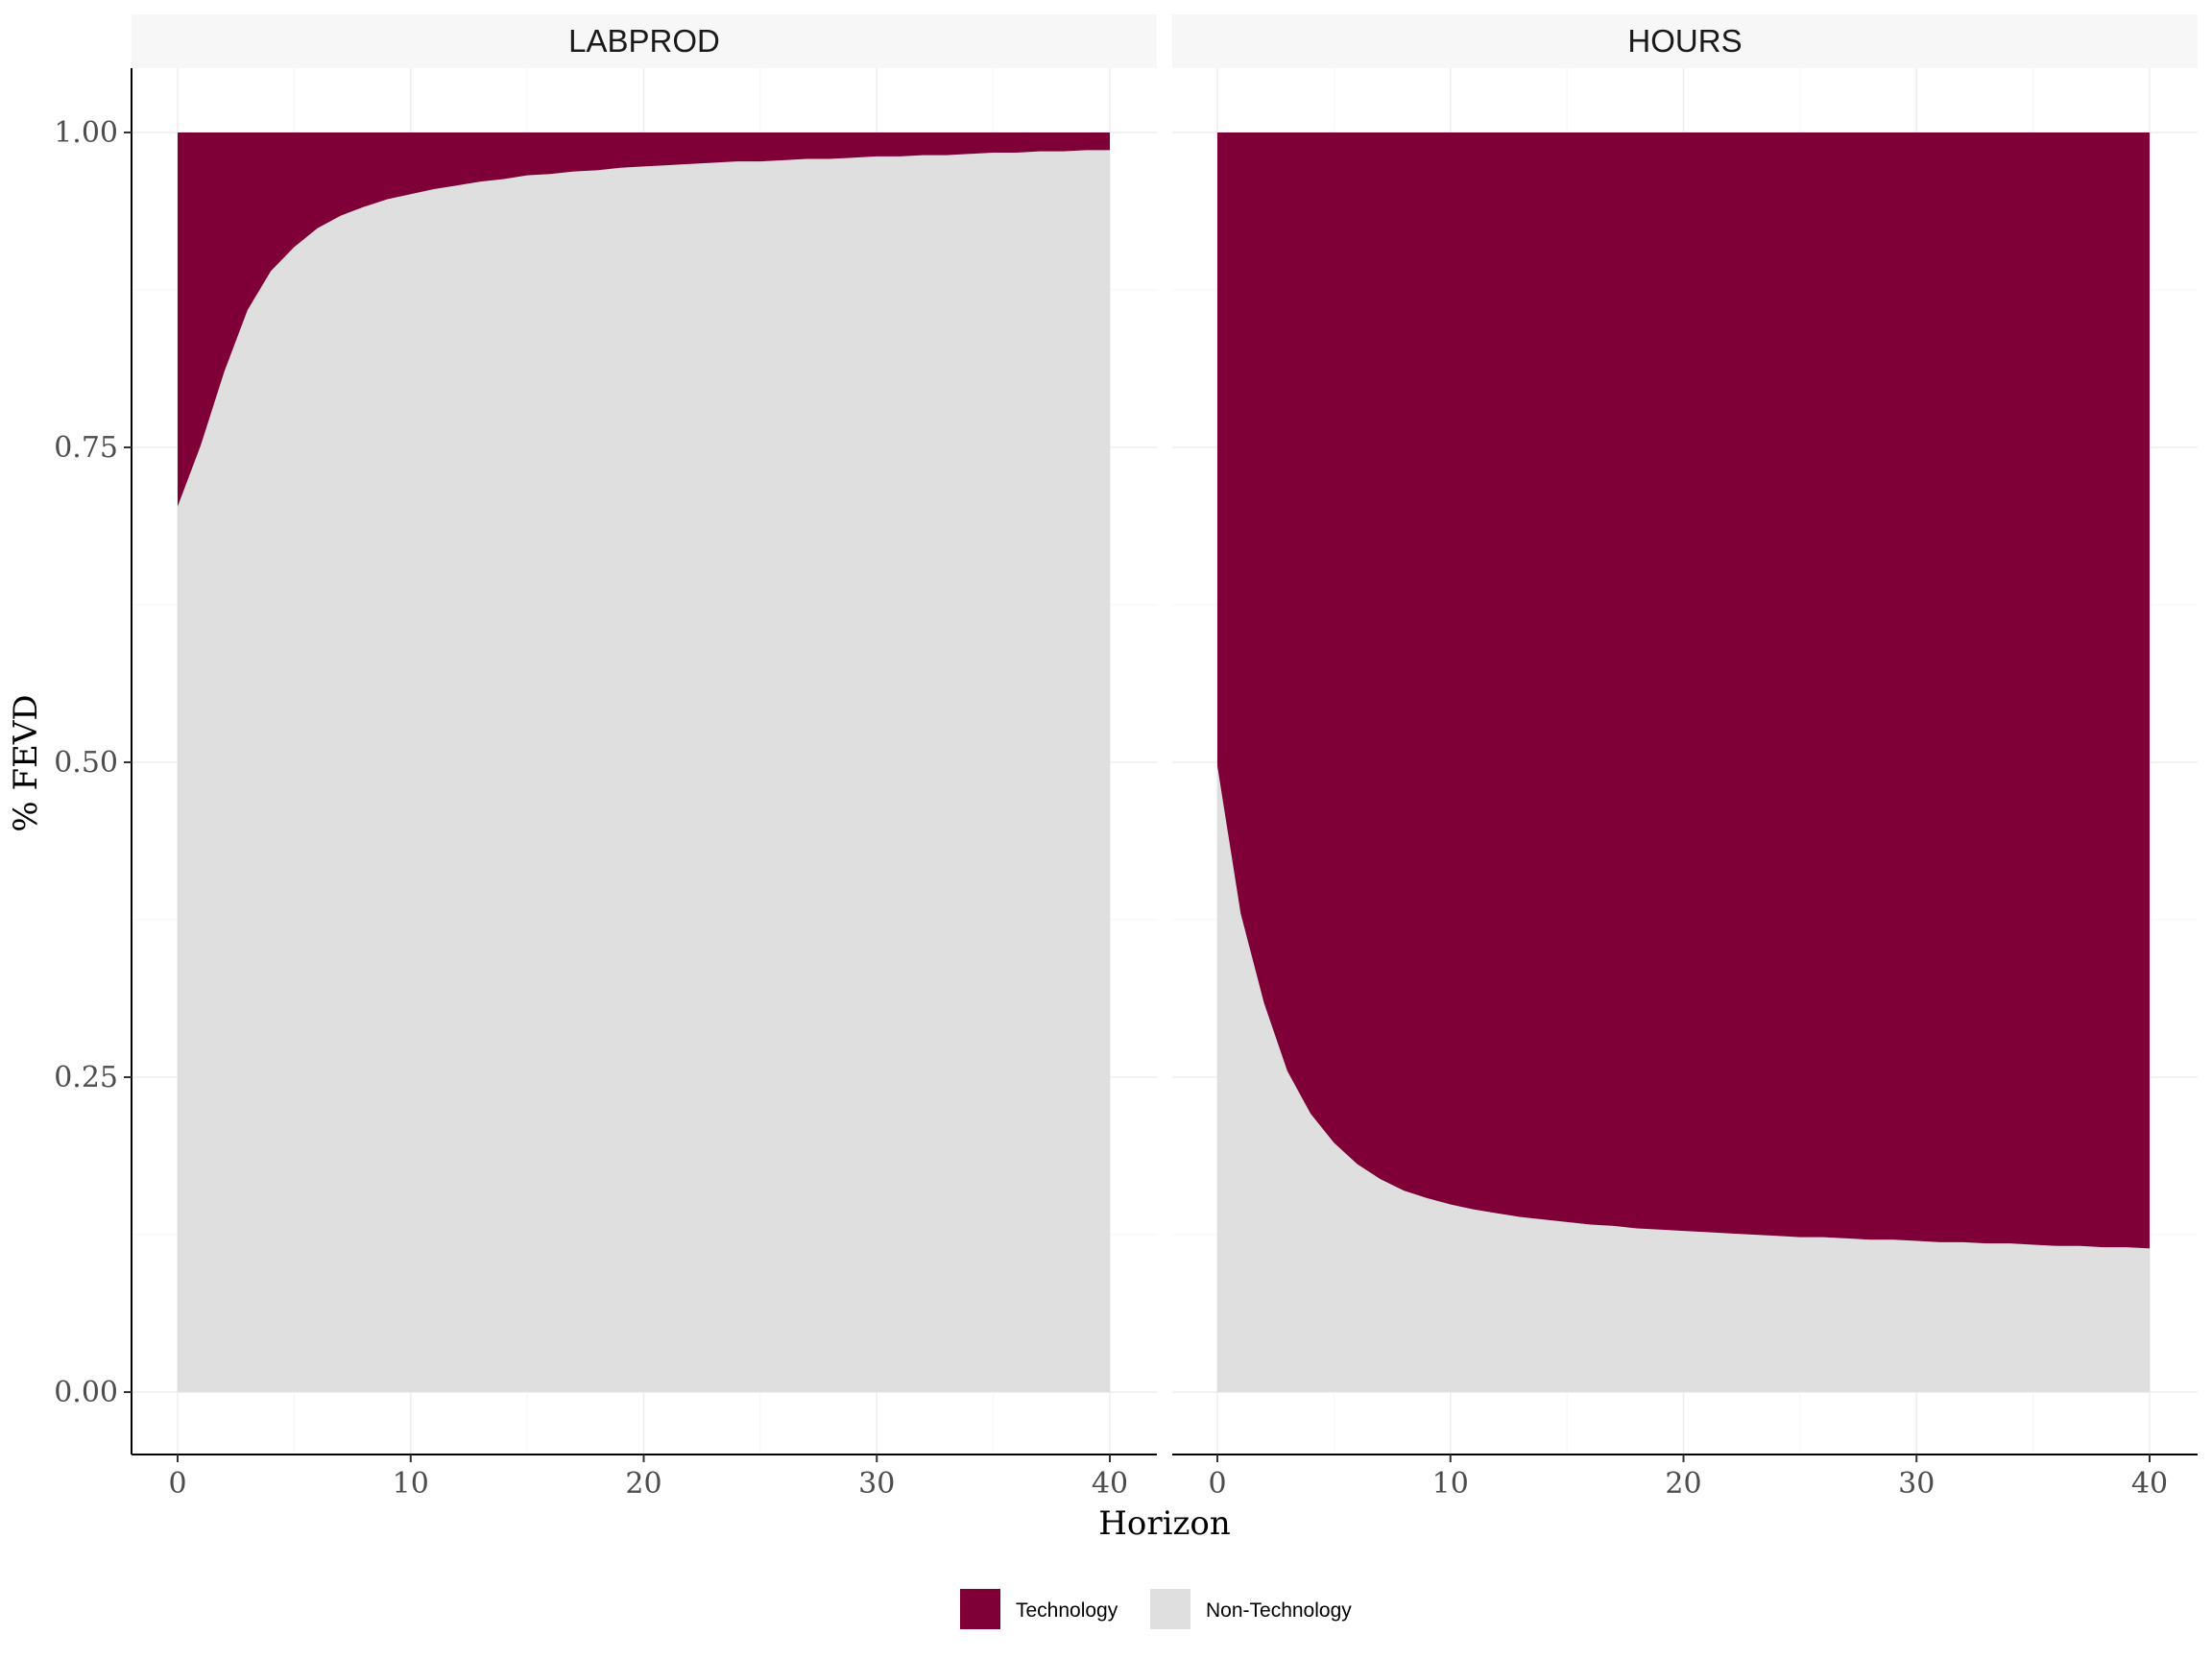  What do you see at coordinates (1279, 1610) in the screenshot?
I see `legend-label: Non-Technology` at bounding box center [1279, 1610].